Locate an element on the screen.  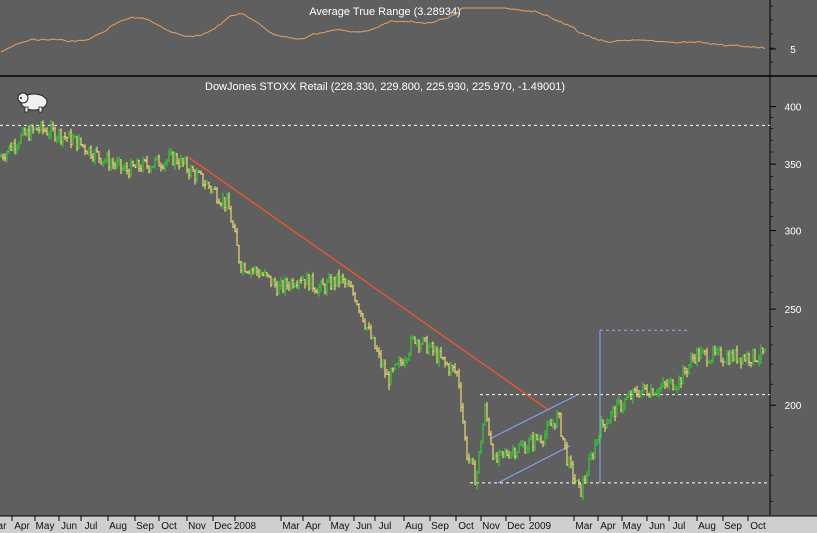
x-tick-label: Jul is located at coordinates (385, 526).